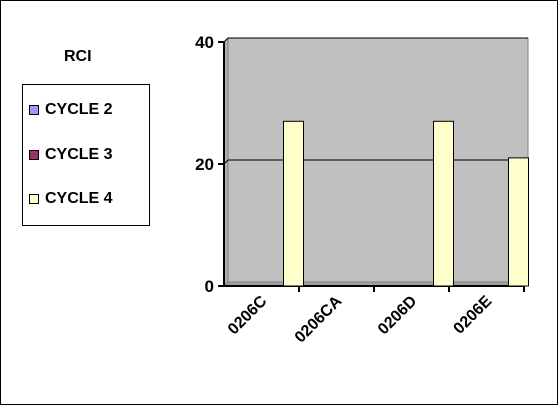 The image size is (558, 405). Describe the element at coordinates (204, 42) in the screenshot. I see `y-tick-label: 40` at that location.